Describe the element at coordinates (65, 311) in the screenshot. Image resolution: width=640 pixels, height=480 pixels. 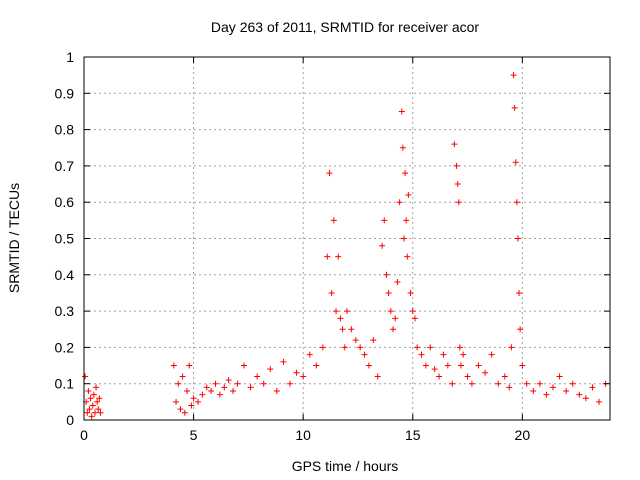
I see `y-tick-label: 0.3` at that location.